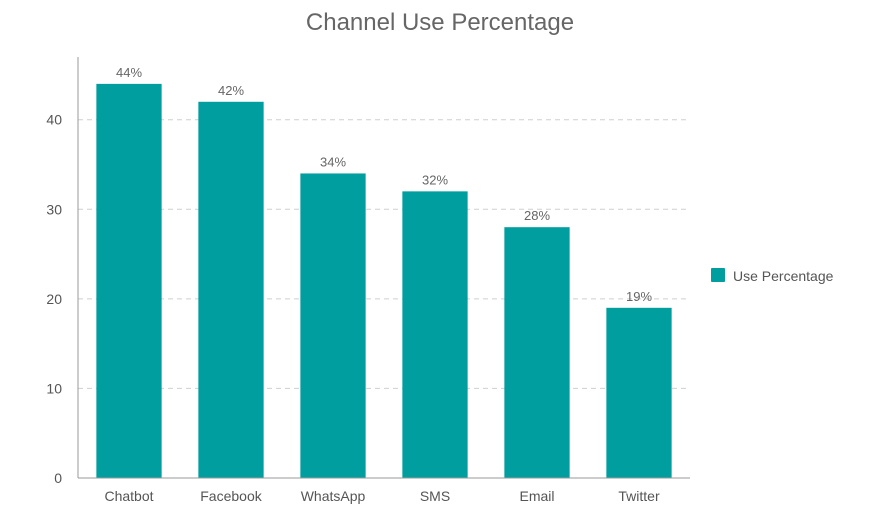 The height and width of the screenshot is (521, 880). What do you see at coordinates (333, 496) in the screenshot?
I see `x-tick-label: WhatsApp` at bounding box center [333, 496].